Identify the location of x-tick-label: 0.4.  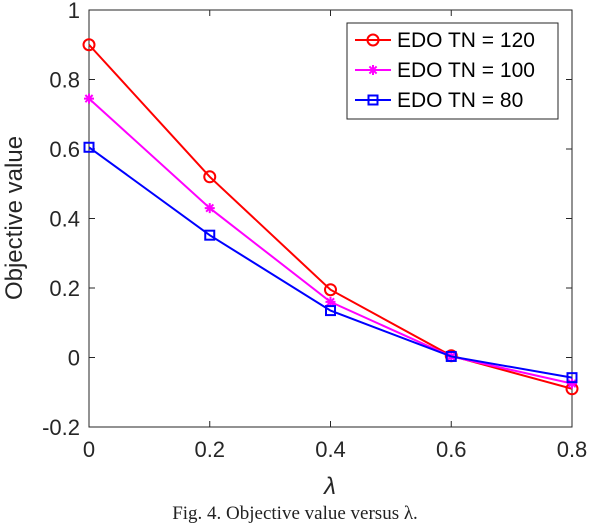
(330, 449).